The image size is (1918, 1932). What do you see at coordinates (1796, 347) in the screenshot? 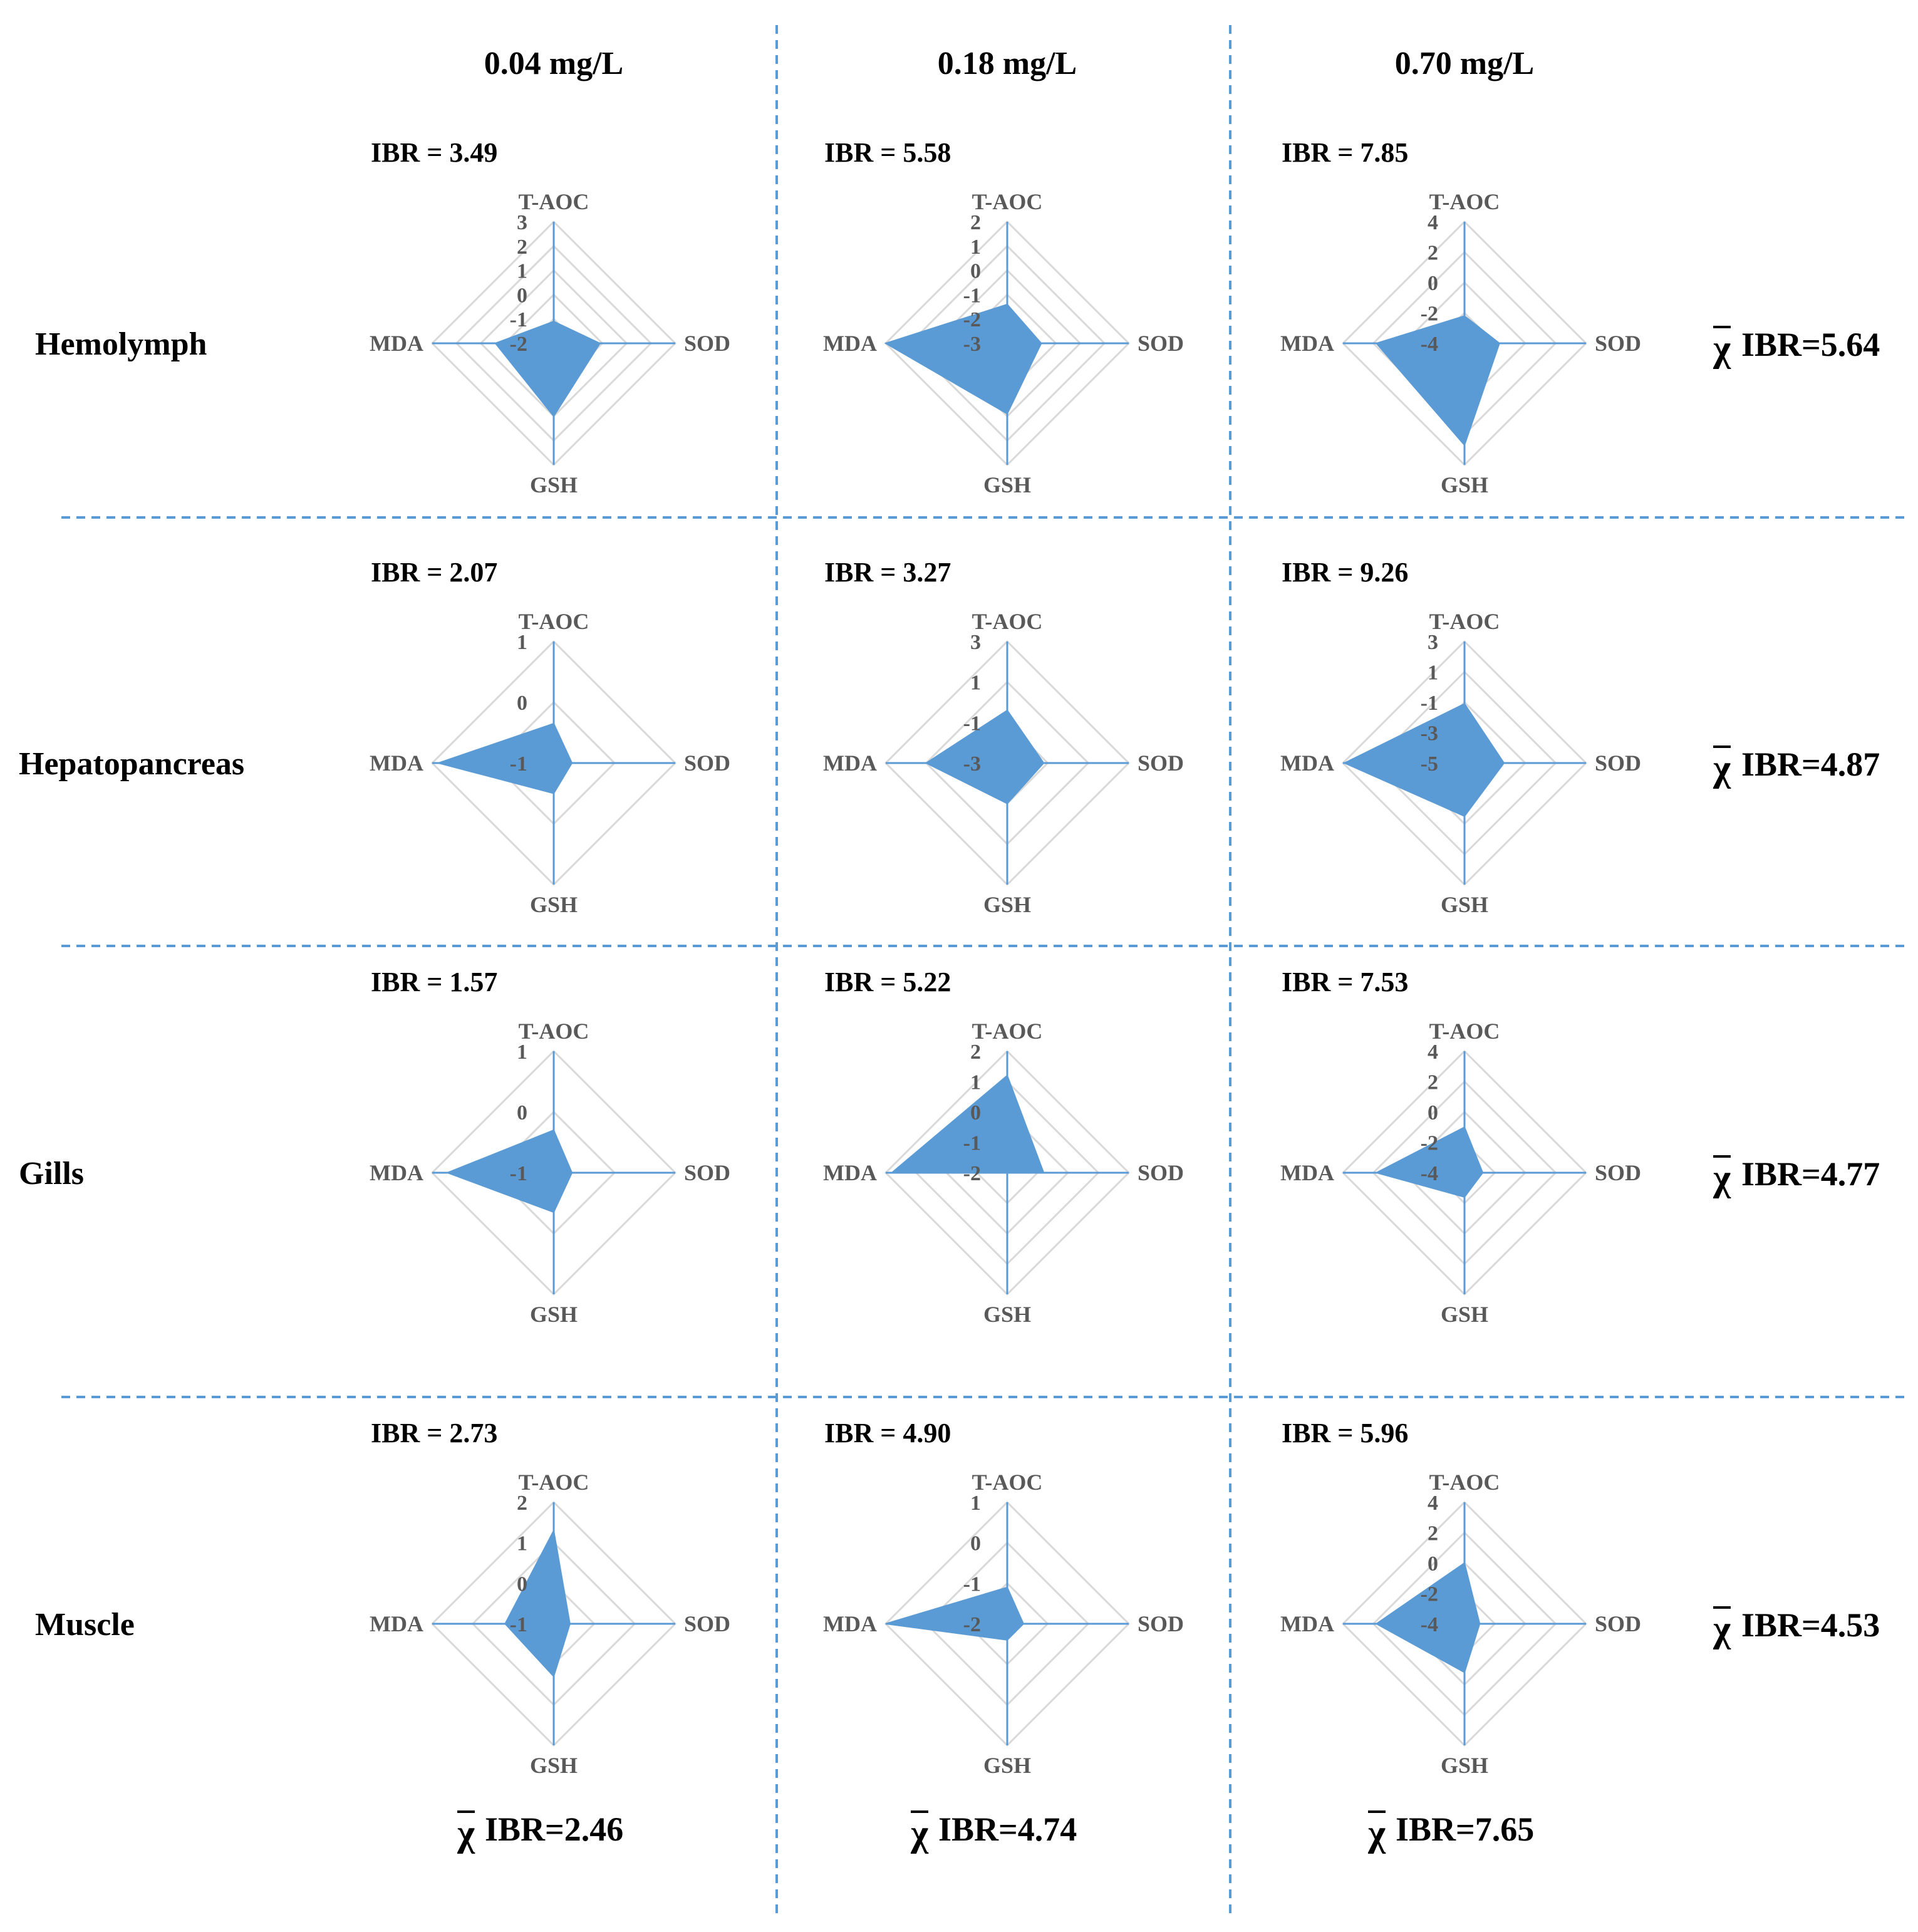
I see `tissue-mean-hemolymph: χ IBR=5.64` at bounding box center [1796, 347].